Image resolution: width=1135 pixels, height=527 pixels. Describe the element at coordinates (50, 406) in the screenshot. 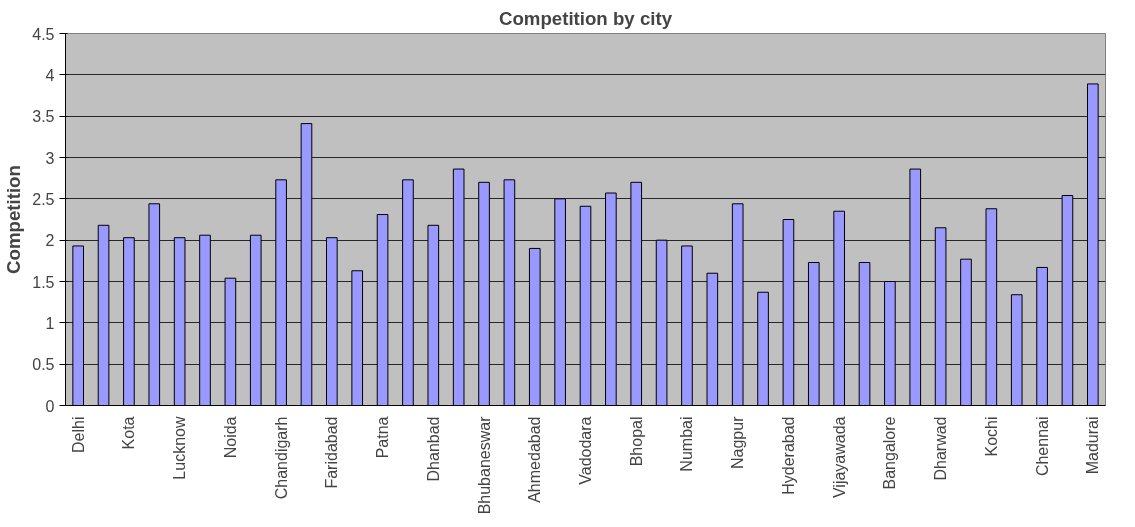

I see `y-tick-label: 0` at that location.